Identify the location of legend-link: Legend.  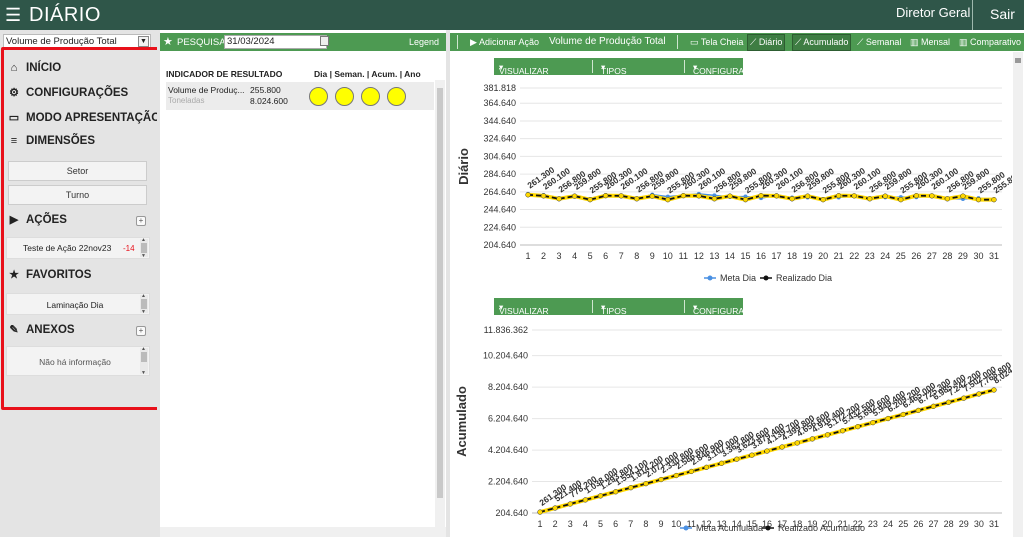
(424, 42).